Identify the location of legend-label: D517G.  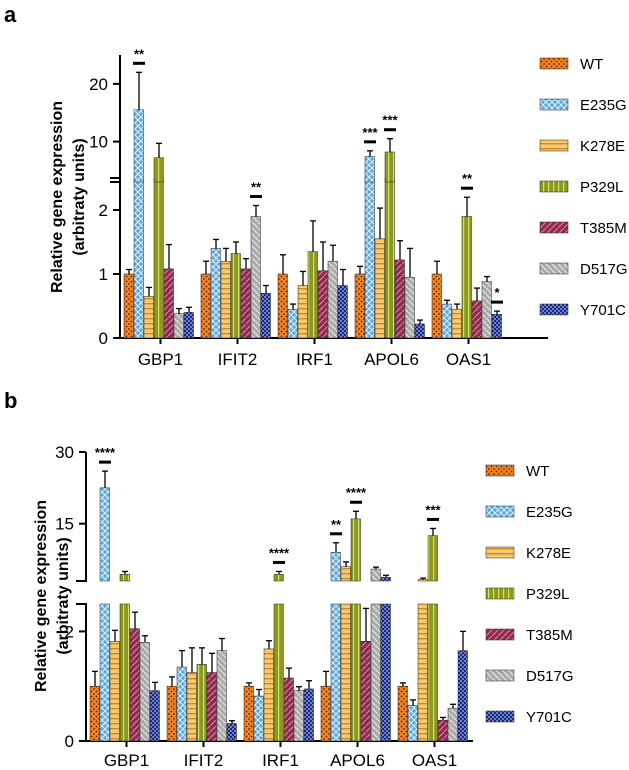
(604, 269).